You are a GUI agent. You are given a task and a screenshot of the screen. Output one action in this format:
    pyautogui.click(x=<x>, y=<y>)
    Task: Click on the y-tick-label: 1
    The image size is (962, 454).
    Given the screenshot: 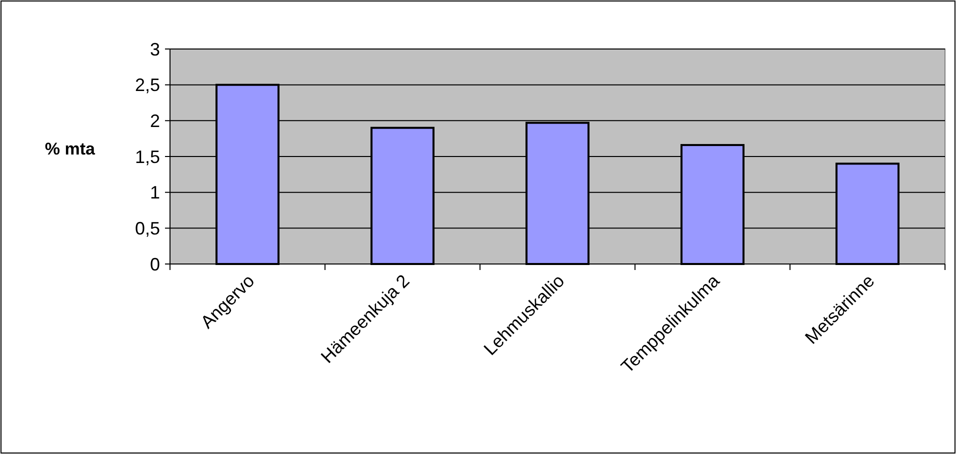 What is the action you would take?
    pyautogui.click(x=155, y=192)
    